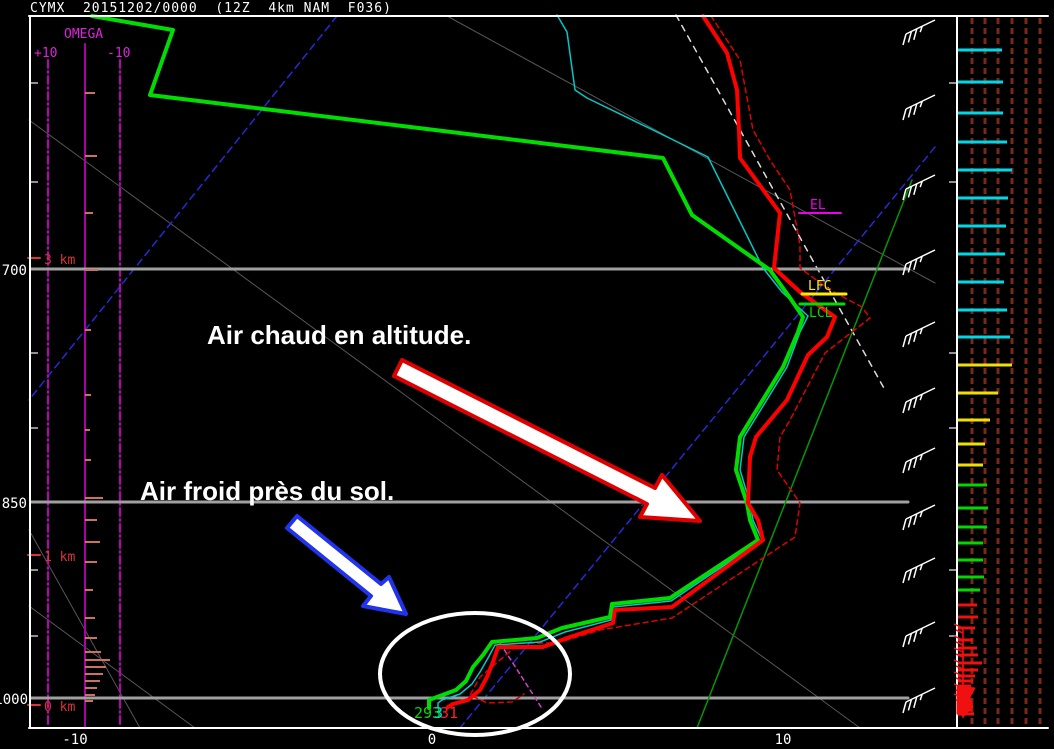  I want to click on height-label-0km: 0 km, so click(59, 707).